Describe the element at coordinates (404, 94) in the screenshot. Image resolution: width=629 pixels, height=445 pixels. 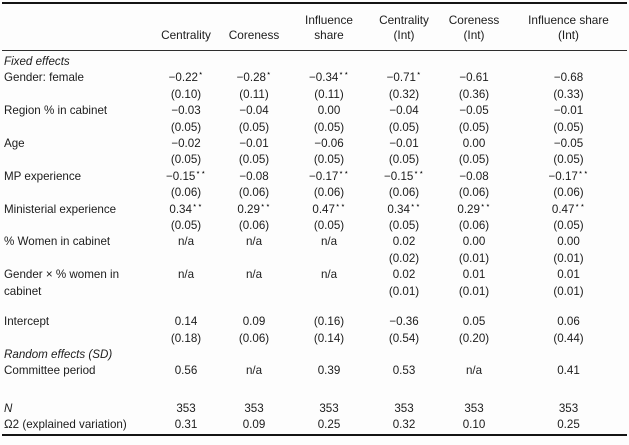
I see `se-cell: (0.32)` at that location.